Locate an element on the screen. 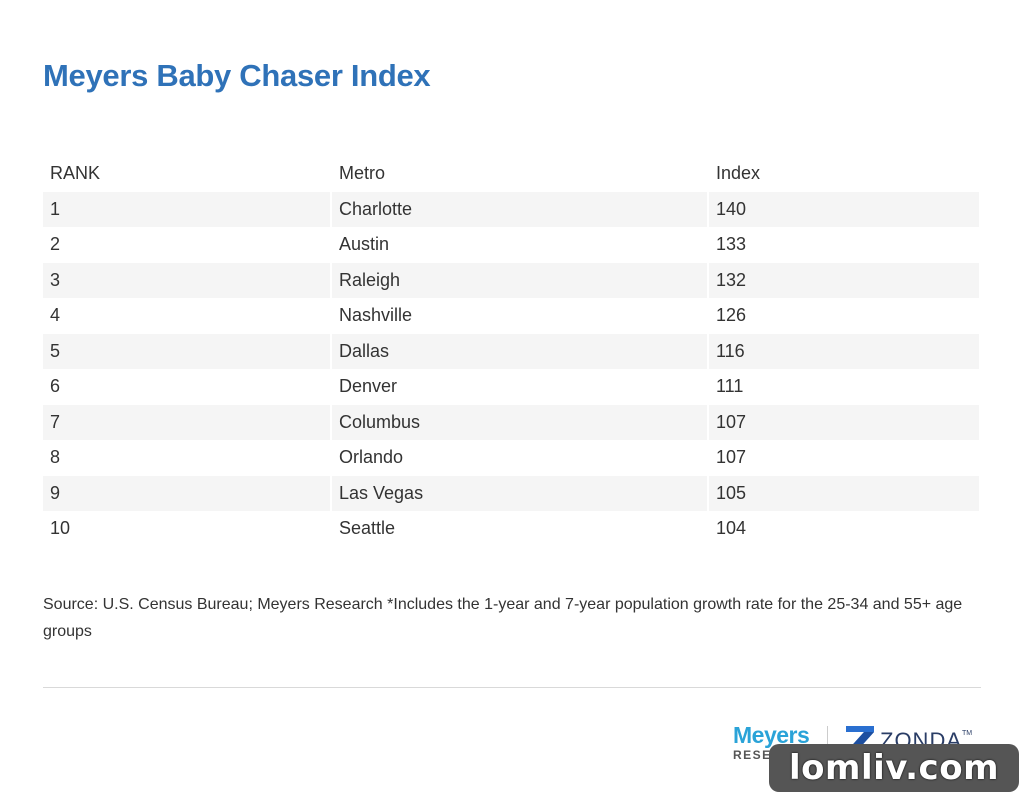 The image size is (1024, 801). cell-rank: 7 is located at coordinates (186, 422).